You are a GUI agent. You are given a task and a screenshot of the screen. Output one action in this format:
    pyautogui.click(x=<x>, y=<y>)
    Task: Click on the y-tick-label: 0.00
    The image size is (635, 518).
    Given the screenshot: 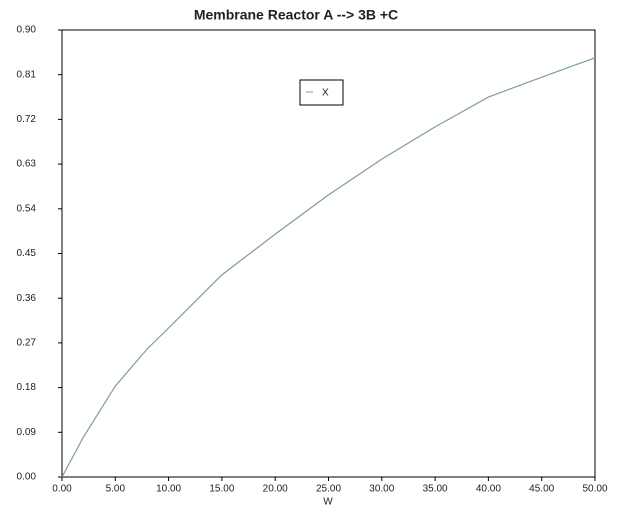 What is the action you would take?
    pyautogui.click(x=27, y=477)
    